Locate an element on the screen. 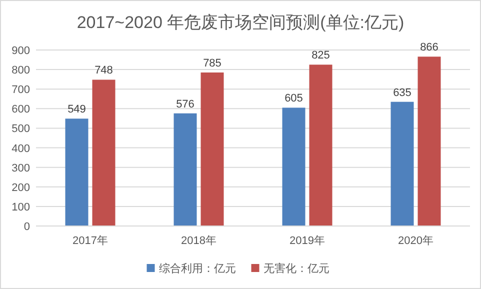  y-tick-label: 100 is located at coordinates (21, 207).